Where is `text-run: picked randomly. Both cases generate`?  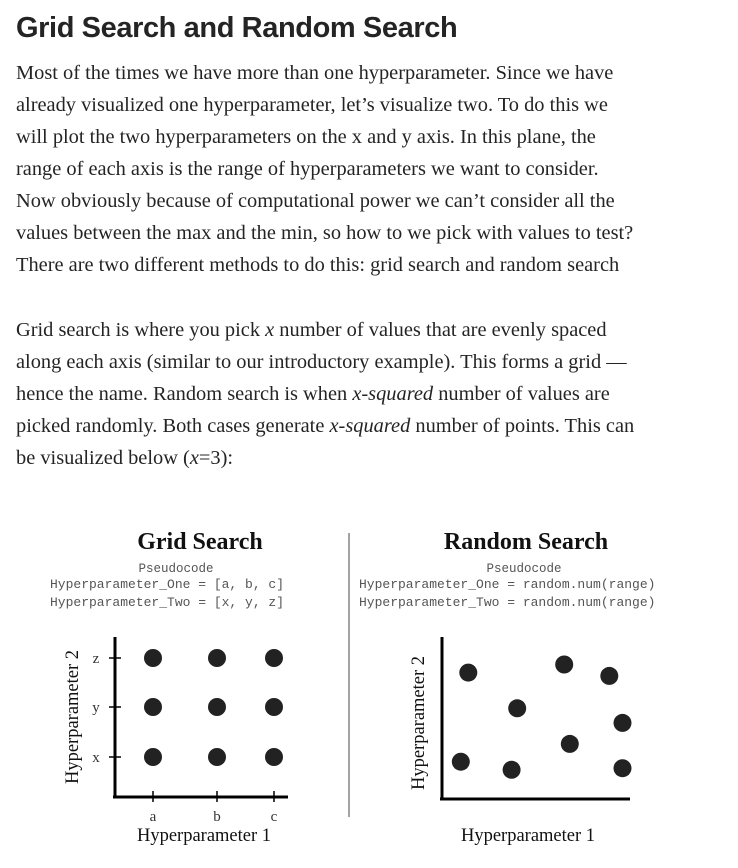
text-run: picked randomly. Both cases generate is located at coordinates (173, 426).